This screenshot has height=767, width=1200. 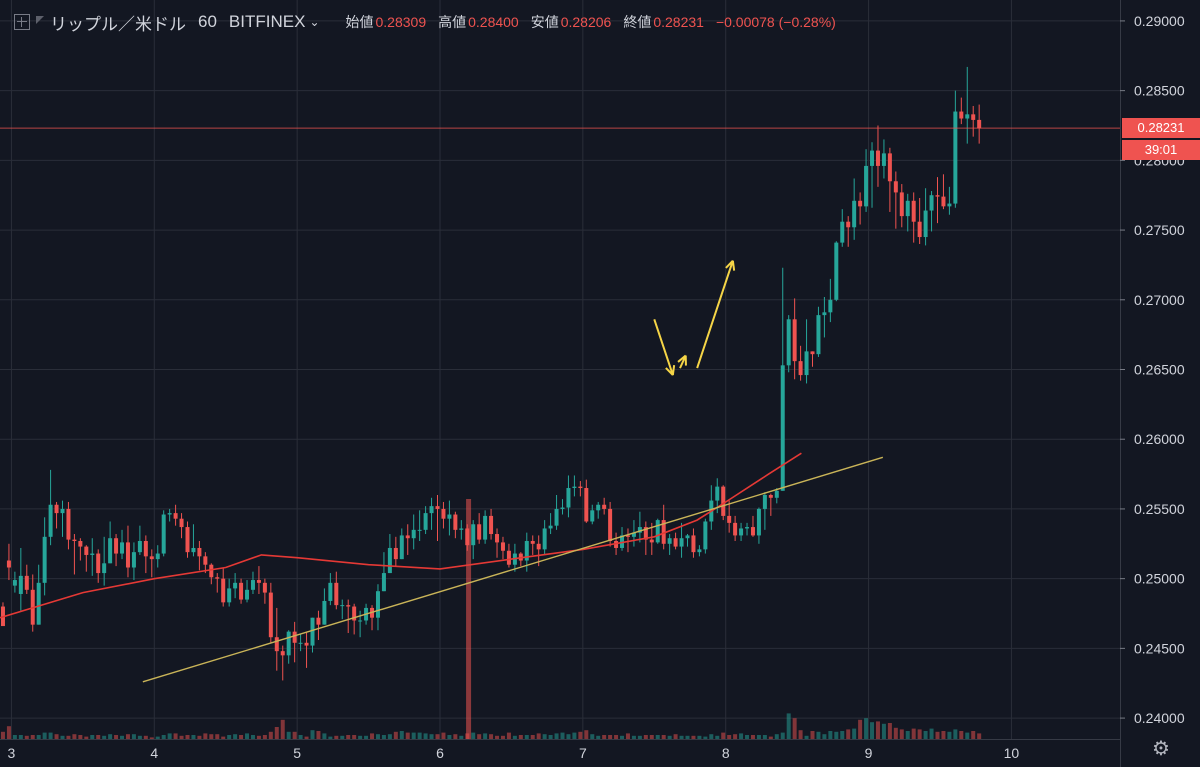 What do you see at coordinates (22, 22) in the screenshot?
I see `plus-square-icon` at bounding box center [22, 22].